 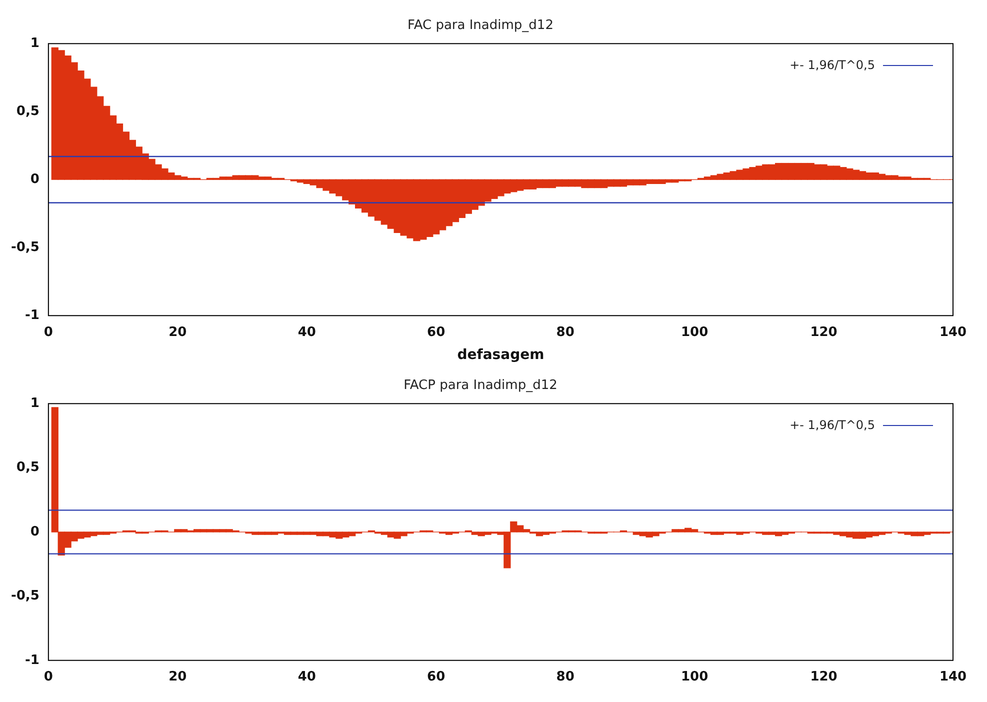 I want to click on chart-title: FACP para Inadimp_d12, so click(x=481, y=386).